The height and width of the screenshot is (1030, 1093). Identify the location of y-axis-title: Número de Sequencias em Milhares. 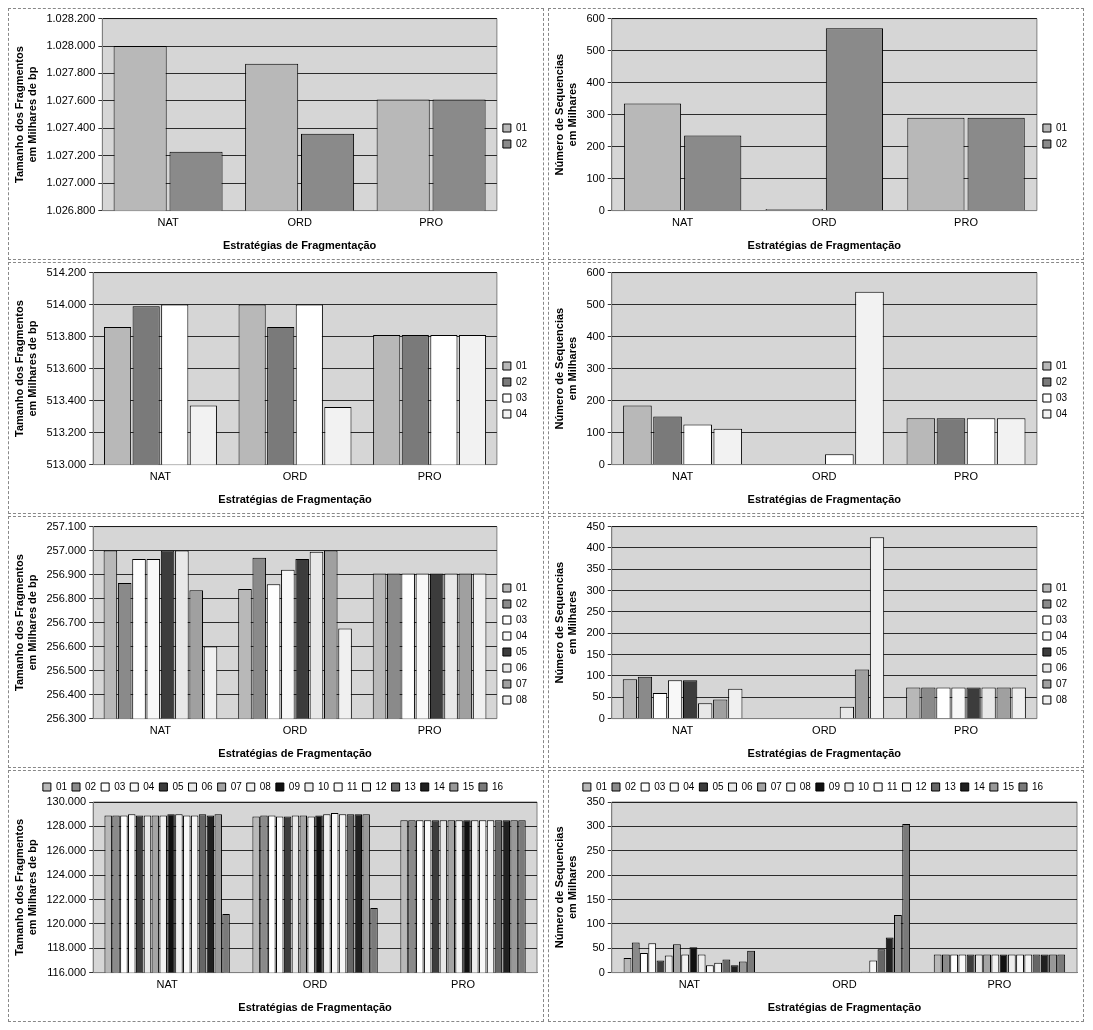
(565, 887).